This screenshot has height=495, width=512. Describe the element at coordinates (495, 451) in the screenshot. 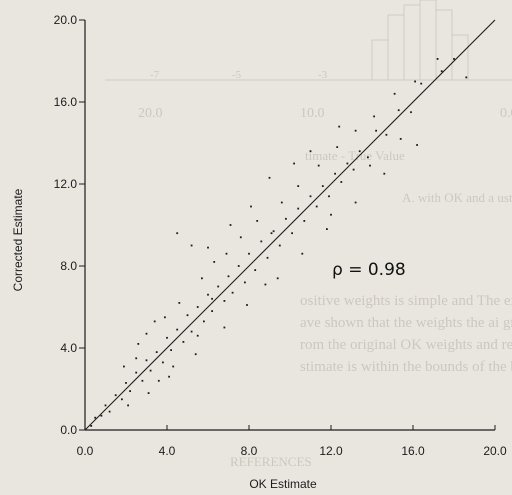

I see `x-tick-label: 20.0` at that location.